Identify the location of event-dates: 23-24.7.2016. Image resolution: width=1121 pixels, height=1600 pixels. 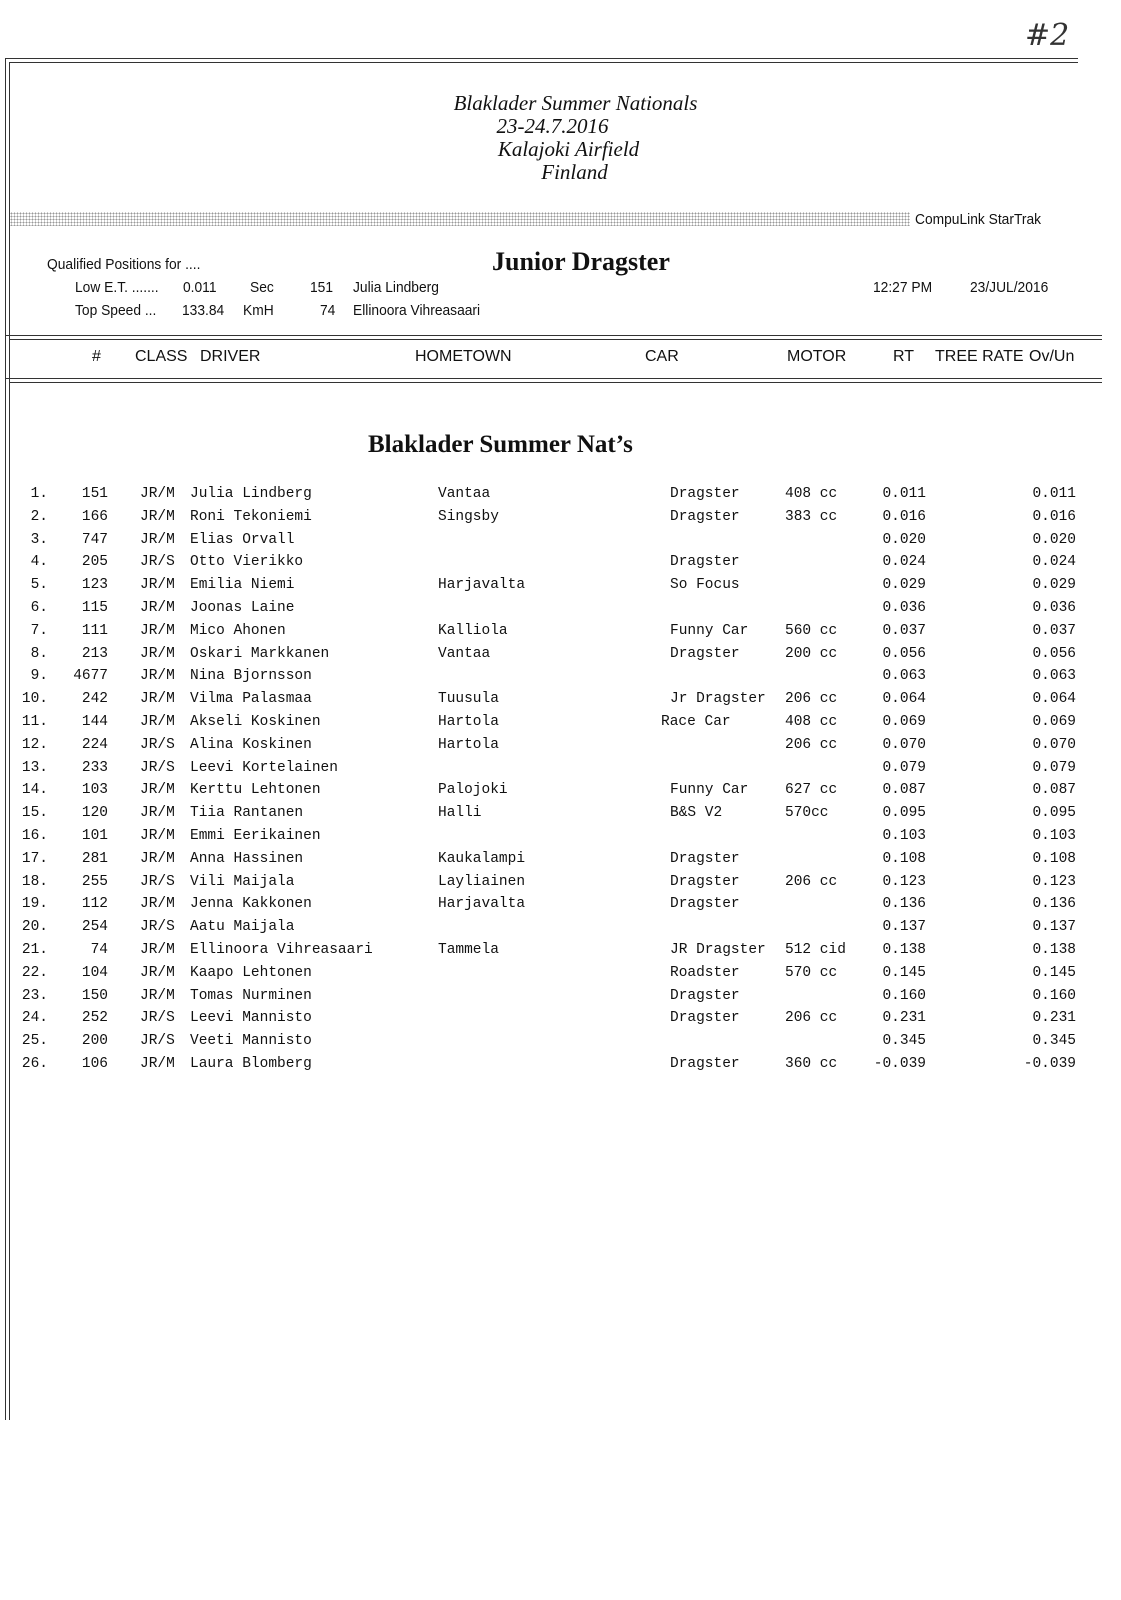
(552, 126).